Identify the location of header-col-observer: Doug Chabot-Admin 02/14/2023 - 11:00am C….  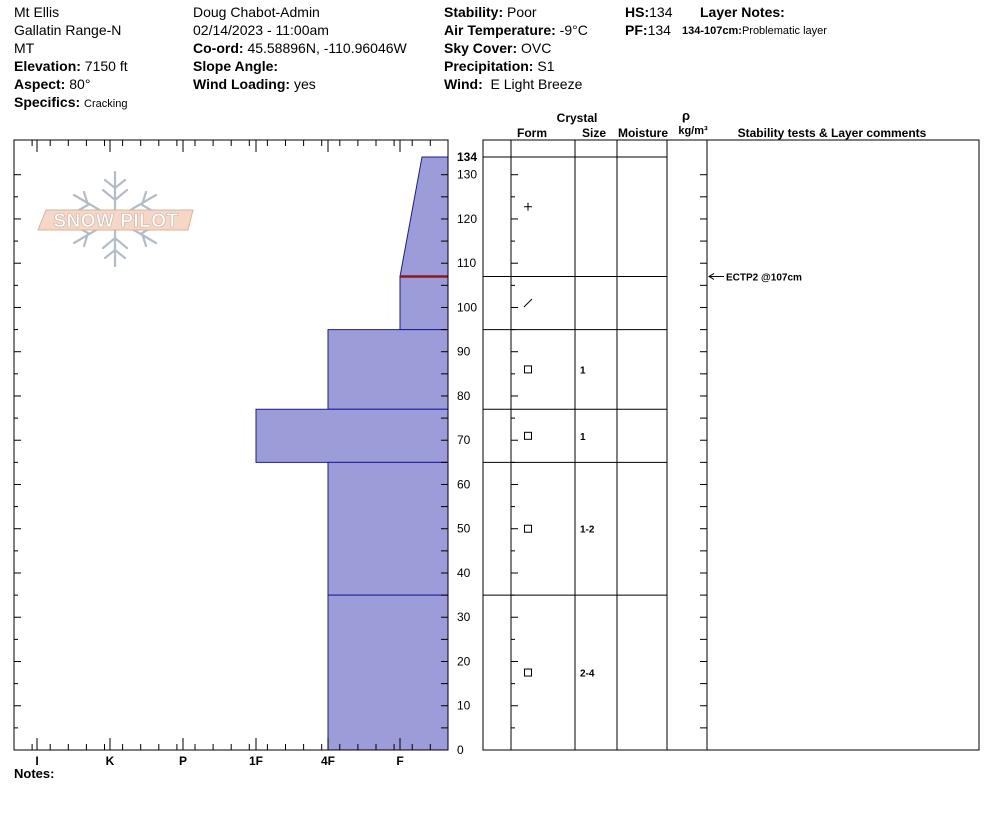
(300, 48).